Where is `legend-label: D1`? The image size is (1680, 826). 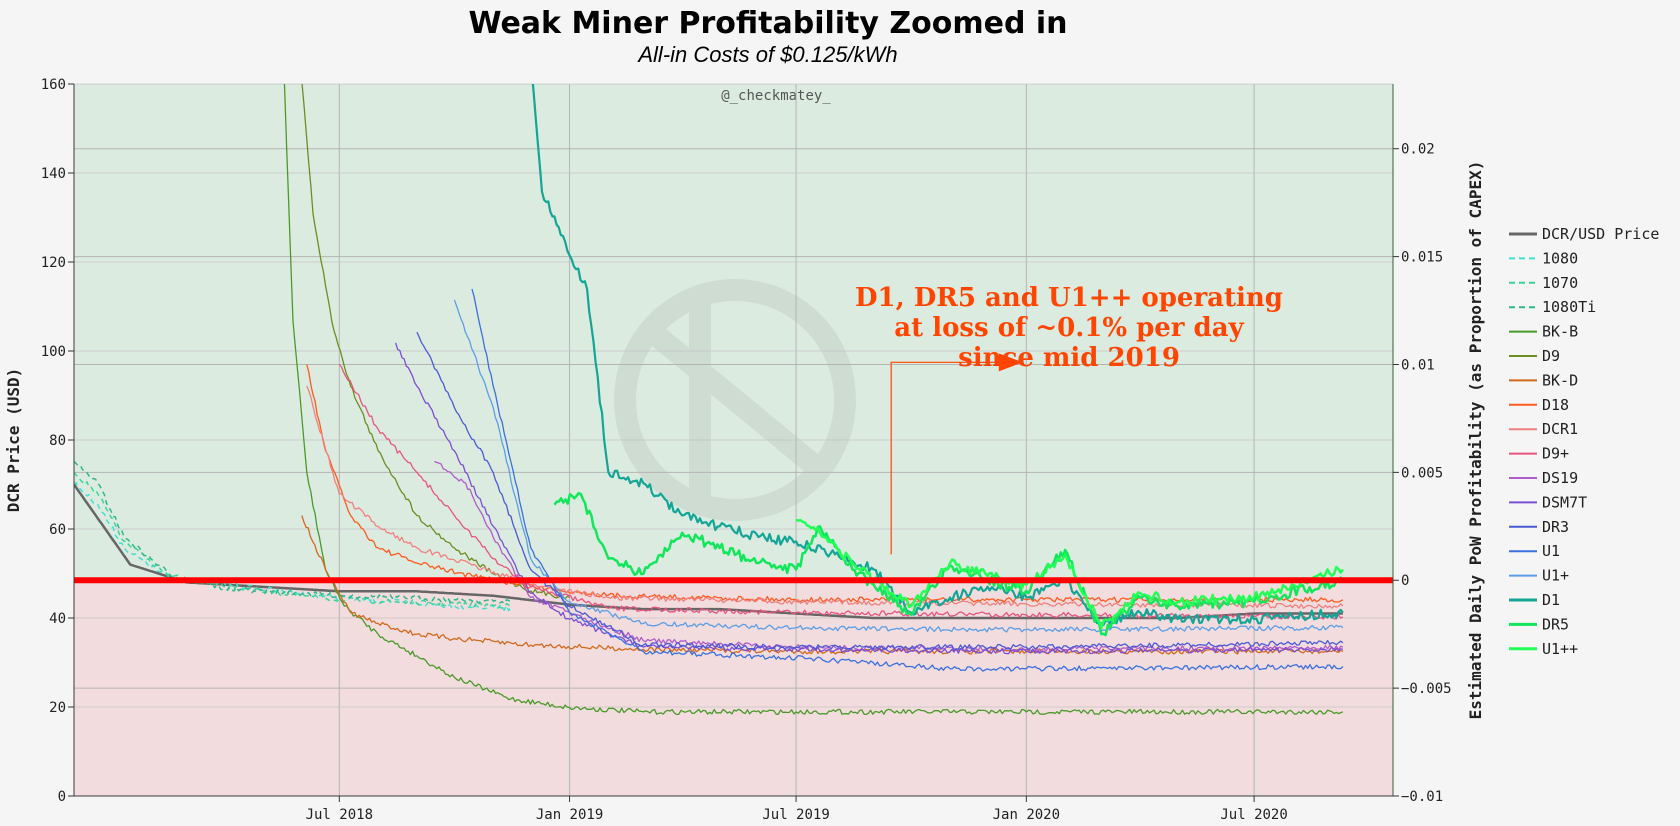
legend-label: D1 is located at coordinates (1551, 600).